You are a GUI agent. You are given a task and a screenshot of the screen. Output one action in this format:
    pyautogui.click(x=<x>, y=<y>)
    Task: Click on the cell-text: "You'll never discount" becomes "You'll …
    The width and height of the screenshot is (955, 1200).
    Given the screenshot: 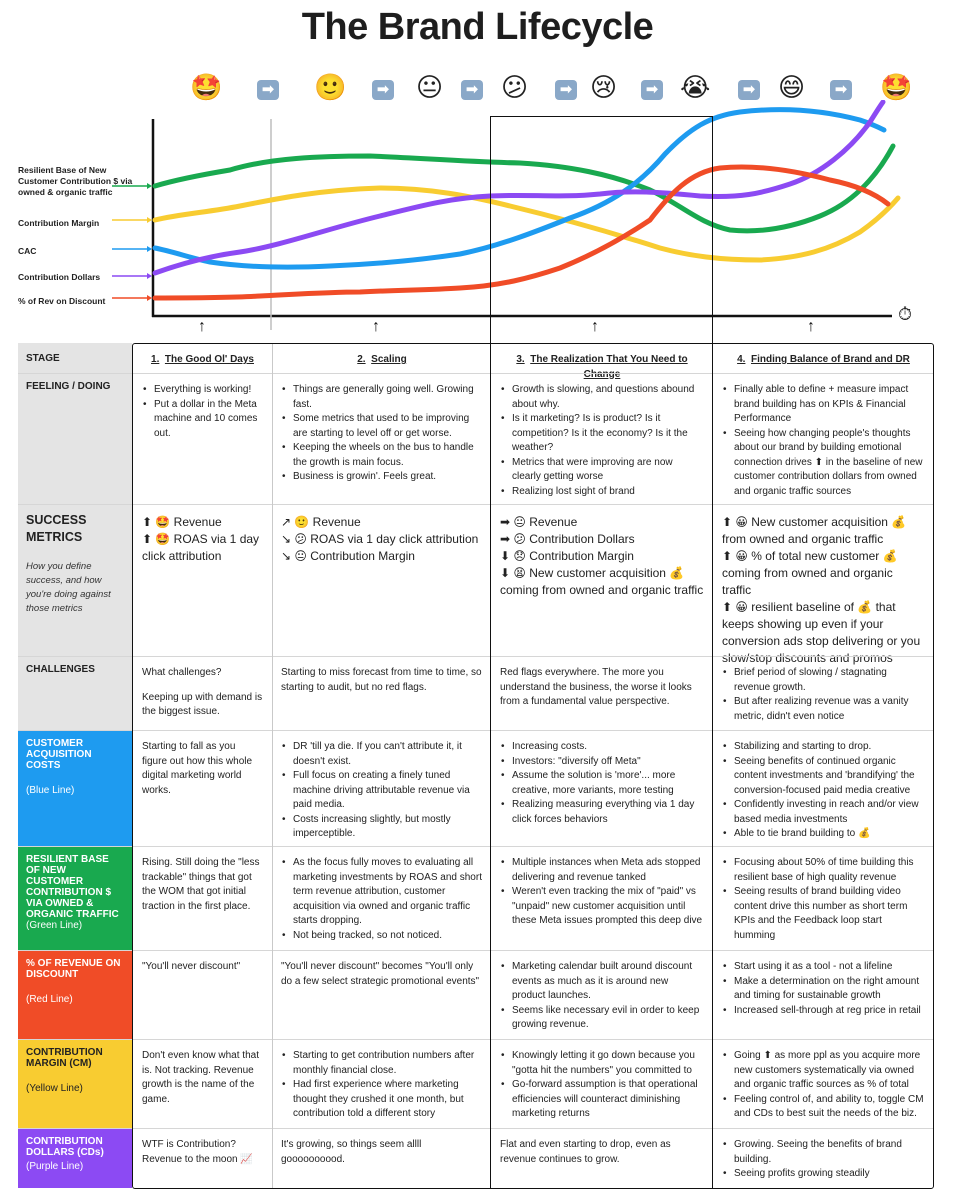 What is the action you would take?
    pyautogui.click(x=380, y=974)
    